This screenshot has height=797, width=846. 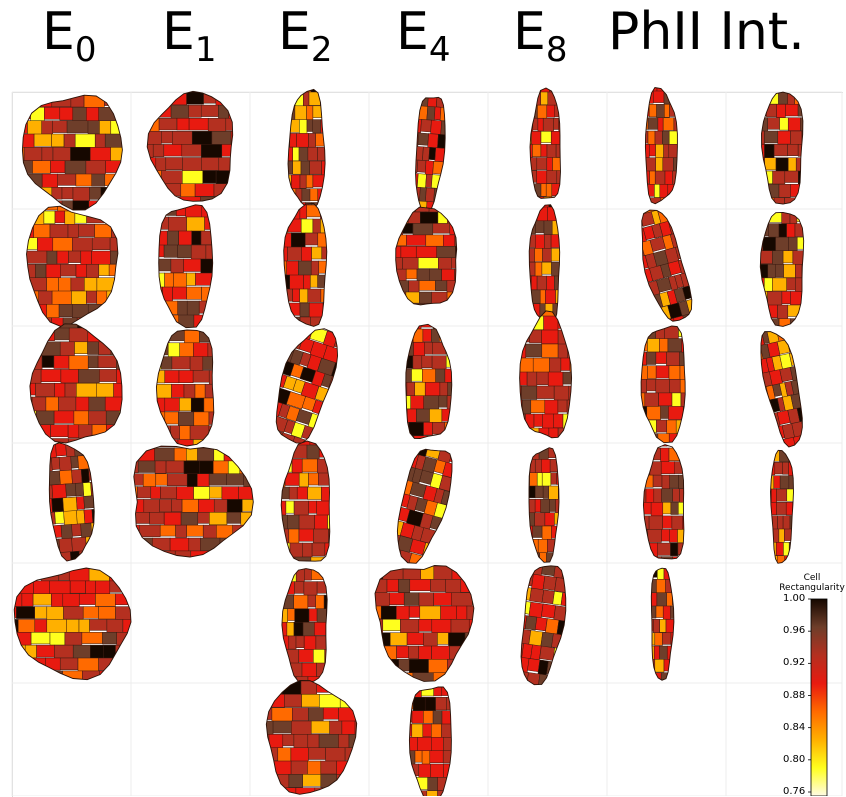 I want to click on colorbar-title-line2: Rectangularity, so click(x=812, y=588).